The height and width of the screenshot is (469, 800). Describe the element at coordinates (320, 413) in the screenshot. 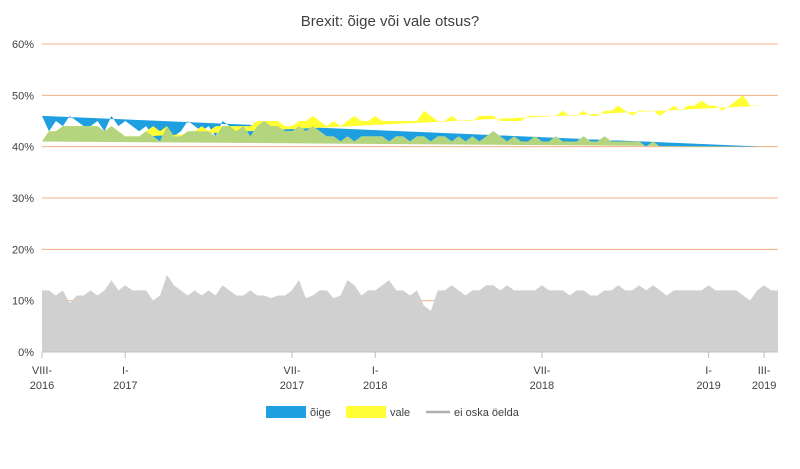

I see `legend-label: õige` at that location.